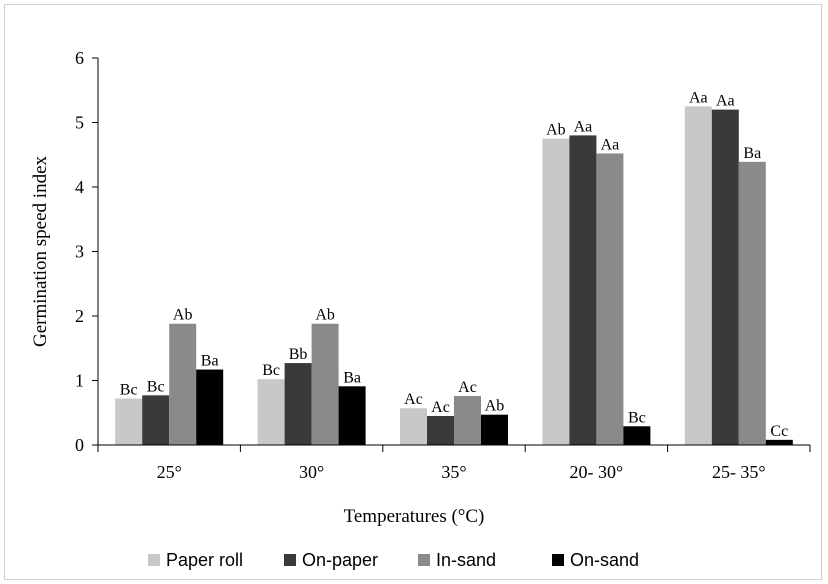 This screenshot has width=828, height=584. What do you see at coordinates (40, 252) in the screenshot?
I see `y-axis-title: Germination speed index` at bounding box center [40, 252].